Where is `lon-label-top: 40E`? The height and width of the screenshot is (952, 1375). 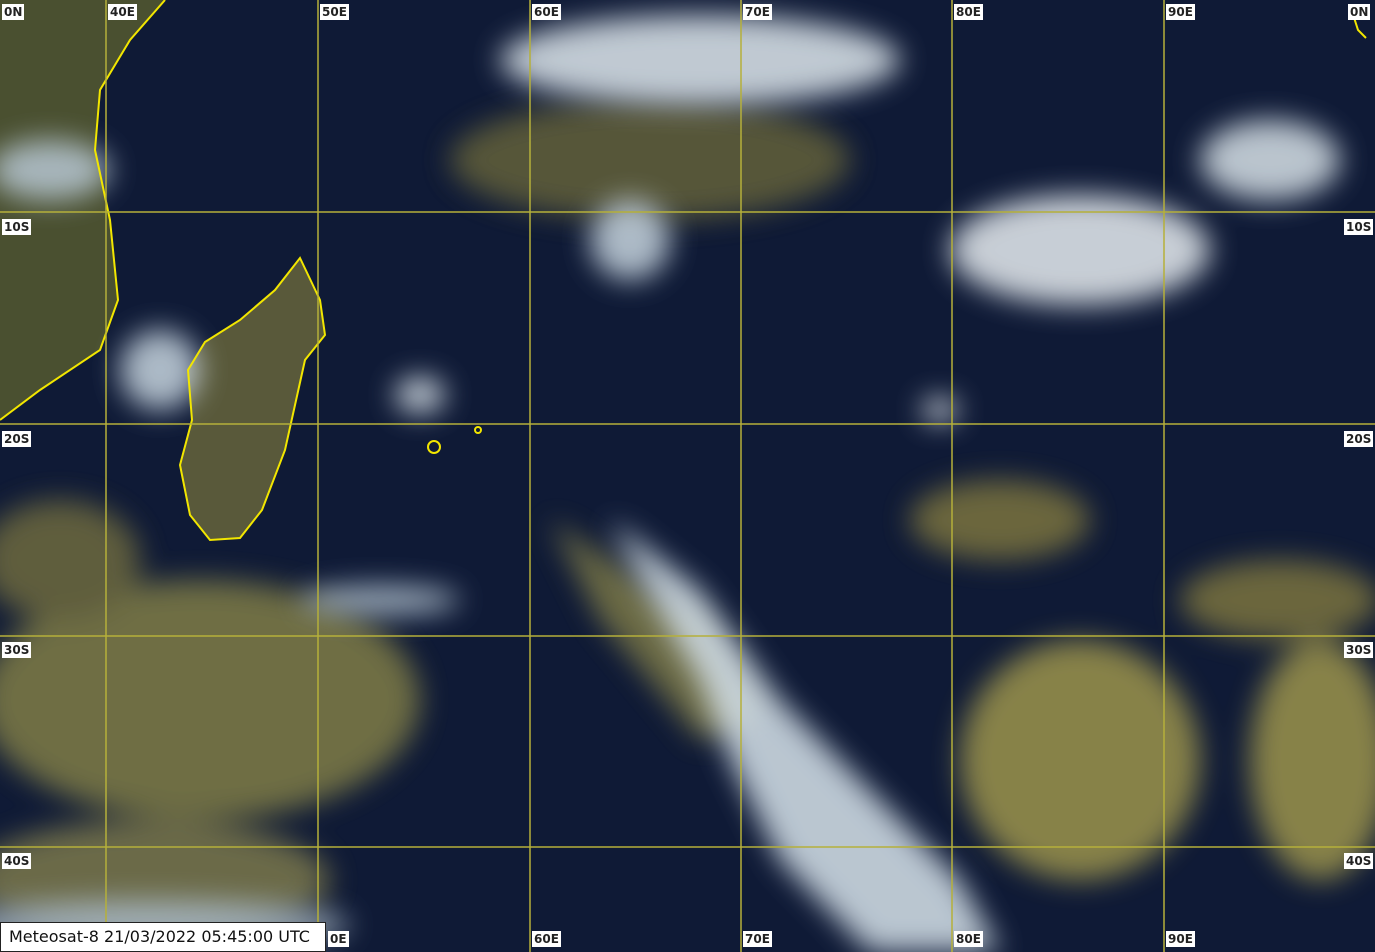
lon-label-top: 40E is located at coordinates (122, 12).